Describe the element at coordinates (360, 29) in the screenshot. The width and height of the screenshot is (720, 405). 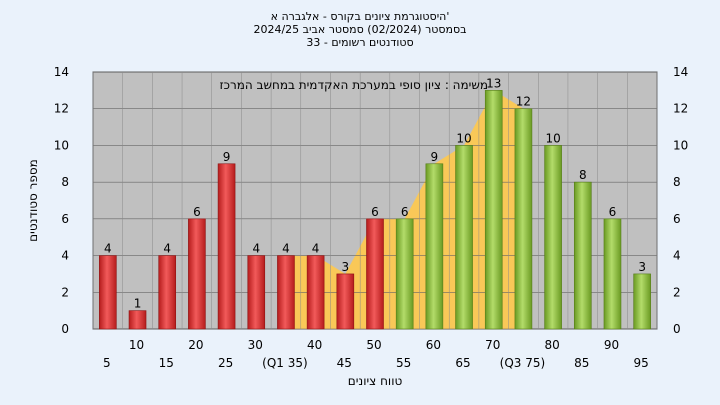
I see `chart-subtitle: בסמסטר (02/2024) סמסטר אביב 2024/25` at that location.